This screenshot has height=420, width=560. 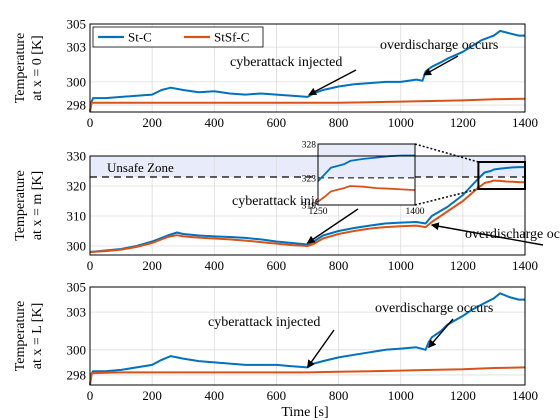 I want to click on y-axis-label-sub: at x = 0 [K], so click(x=37, y=67).